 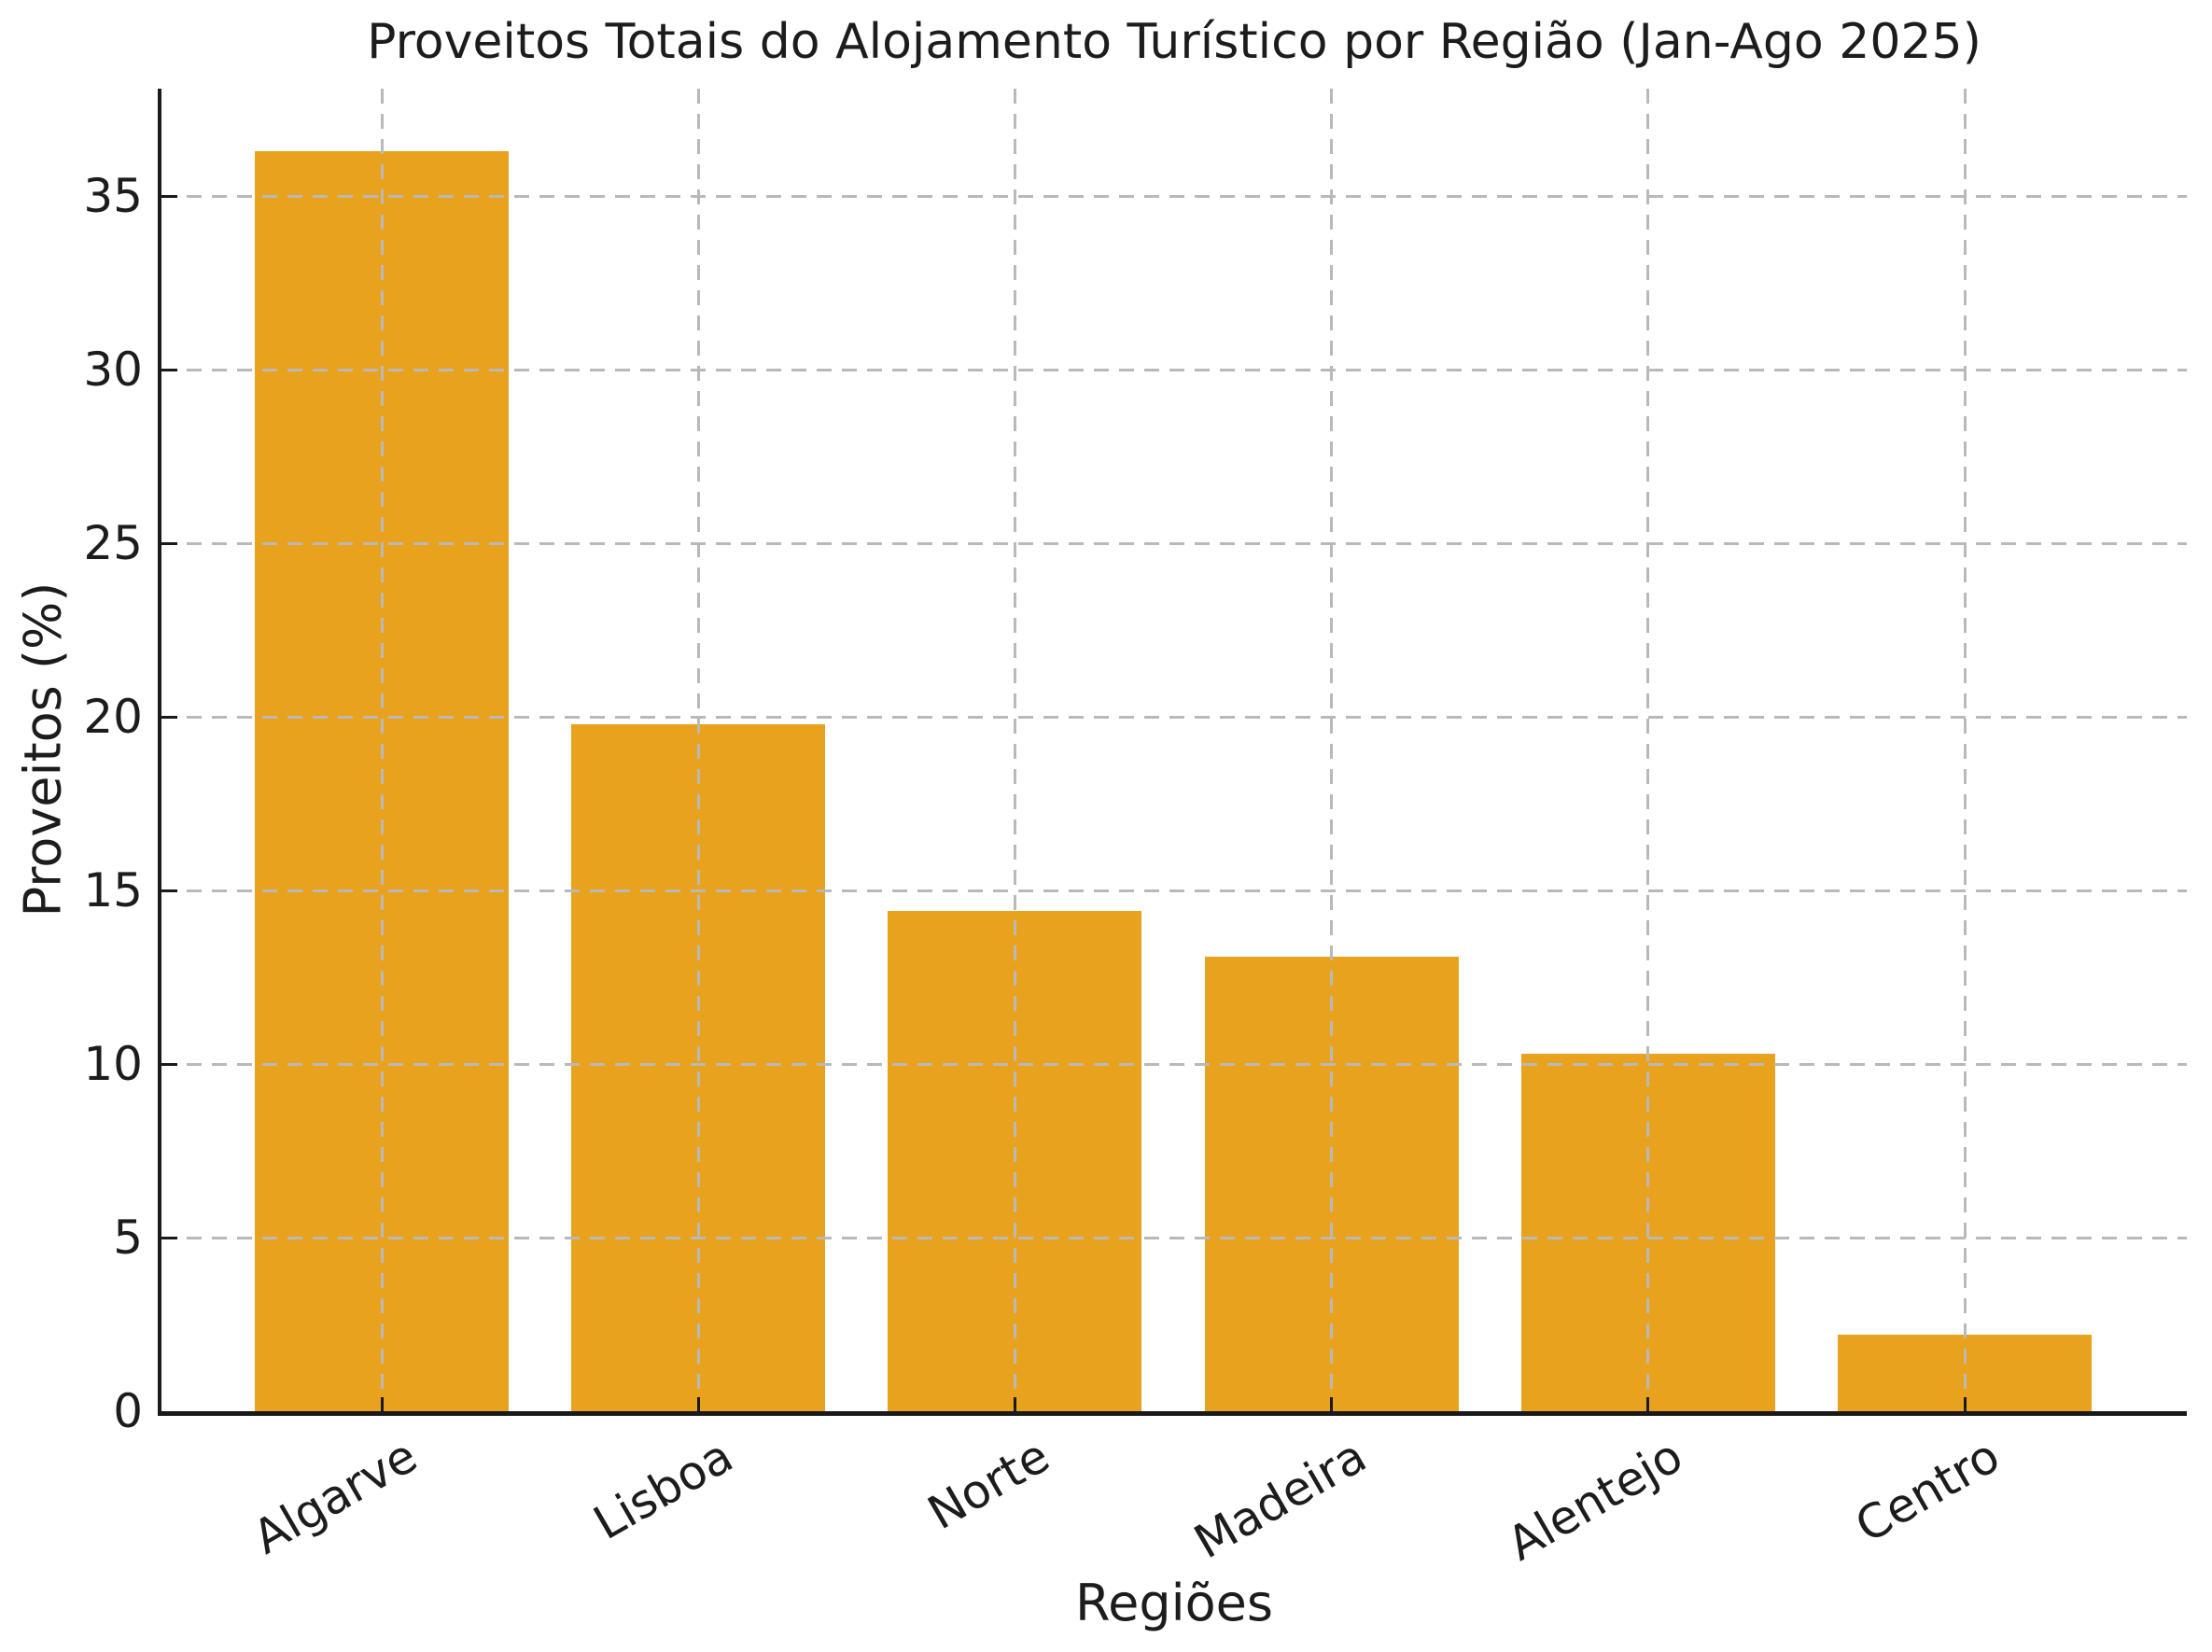 I want to click on y-tick-label: 10, so click(x=113, y=1064).